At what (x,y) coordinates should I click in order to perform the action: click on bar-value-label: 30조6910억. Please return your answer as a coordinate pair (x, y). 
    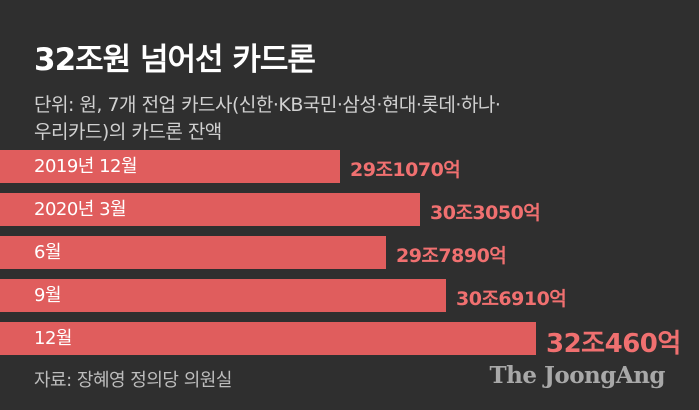
    Looking at the image, I should click on (511, 299).